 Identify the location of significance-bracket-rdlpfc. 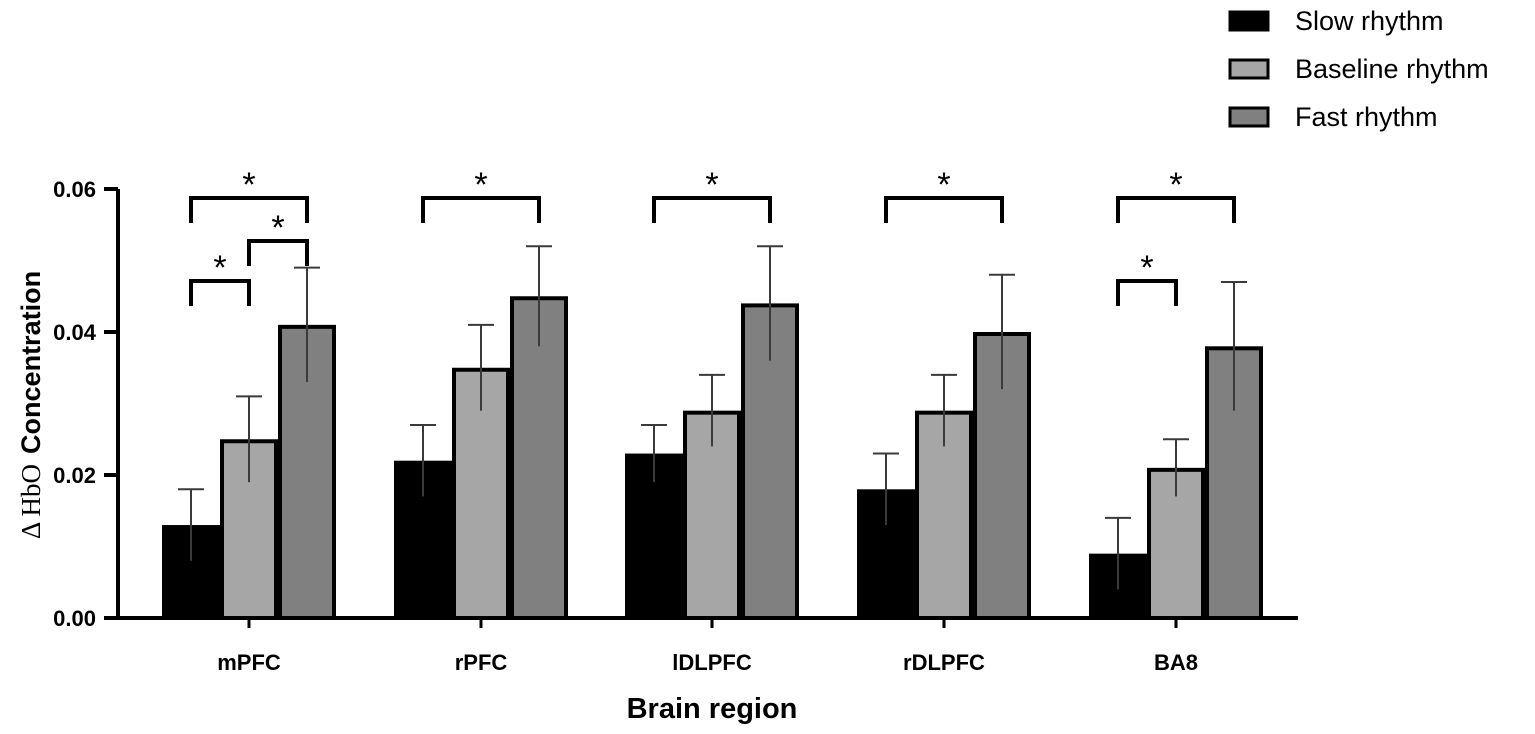
(944, 209).